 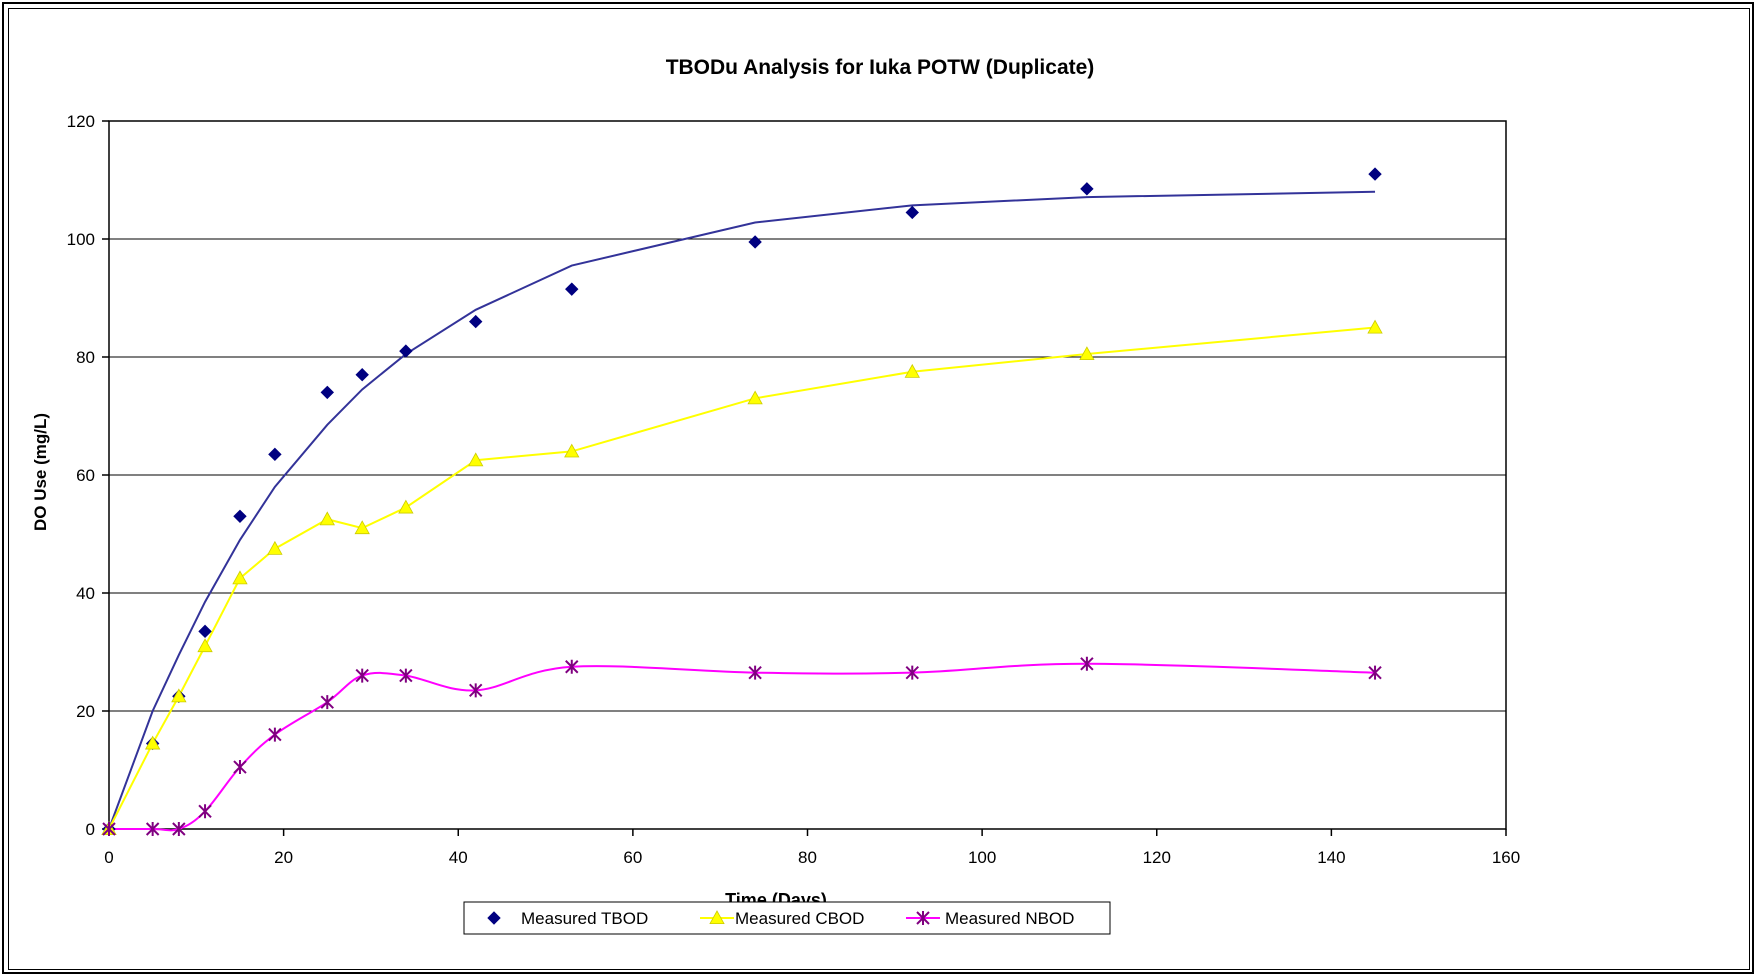 What do you see at coordinates (807, 857) in the screenshot?
I see `x-tick-label-80: 80` at bounding box center [807, 857].